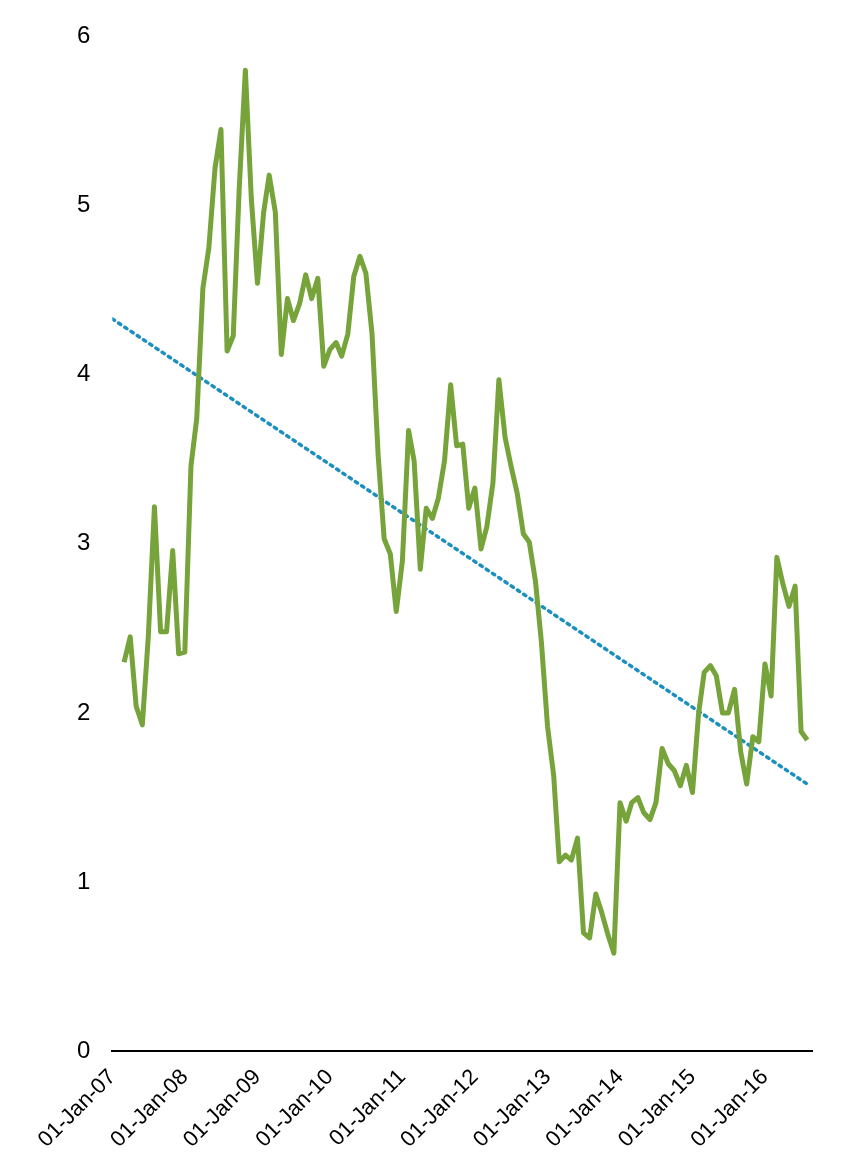 This screenshot has height=1166, width=862. What do you see at coordinates (83, 542) in the screenshot?
I see `y-tick-label: 3` at bounding box center [83, 542].